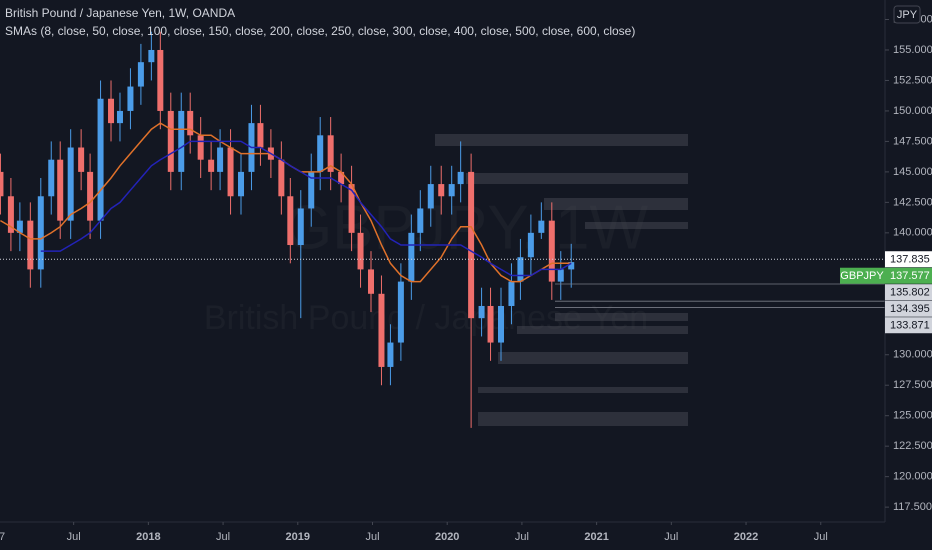 The image size is (932, 550). What do you see at coordinates (912, 80) in the screenshot?
I see `y-tick-label: 152.500` at bounding box center [912, 80].